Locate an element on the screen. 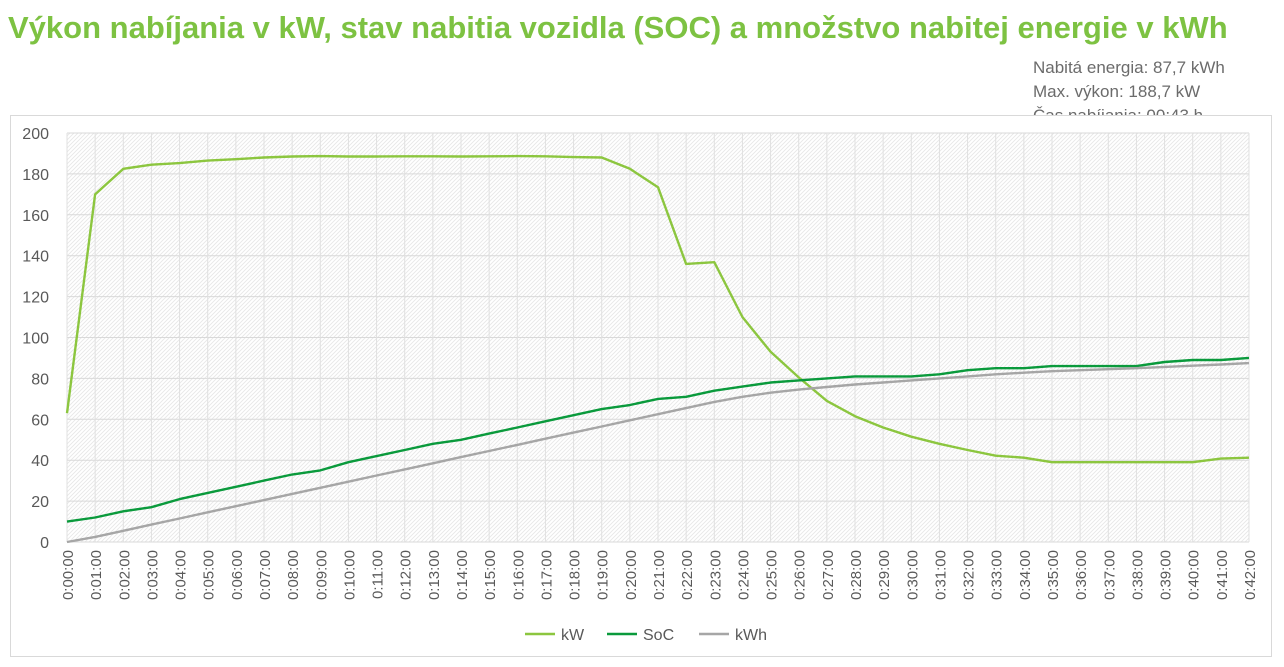  x-tick-label: 0:38:00 is located at coordinates (1137, 575).